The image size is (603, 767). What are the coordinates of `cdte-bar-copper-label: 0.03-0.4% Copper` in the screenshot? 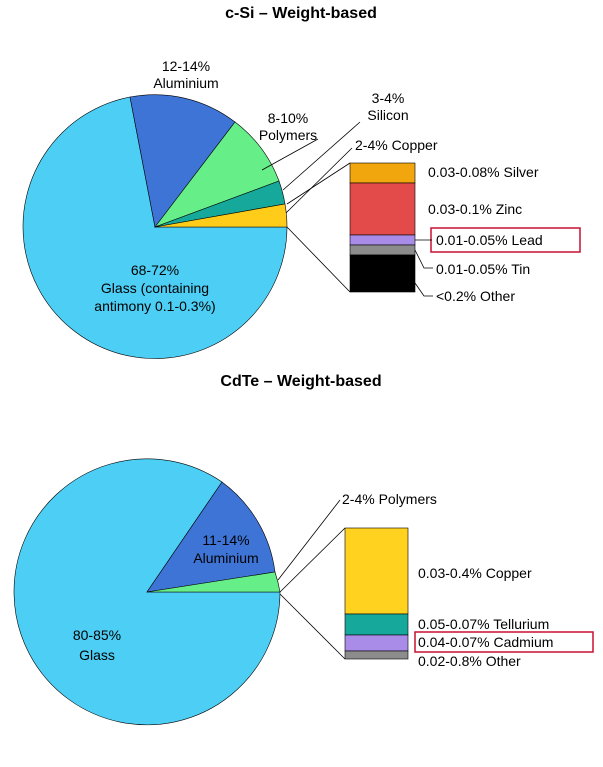 It's located at (475, 573).